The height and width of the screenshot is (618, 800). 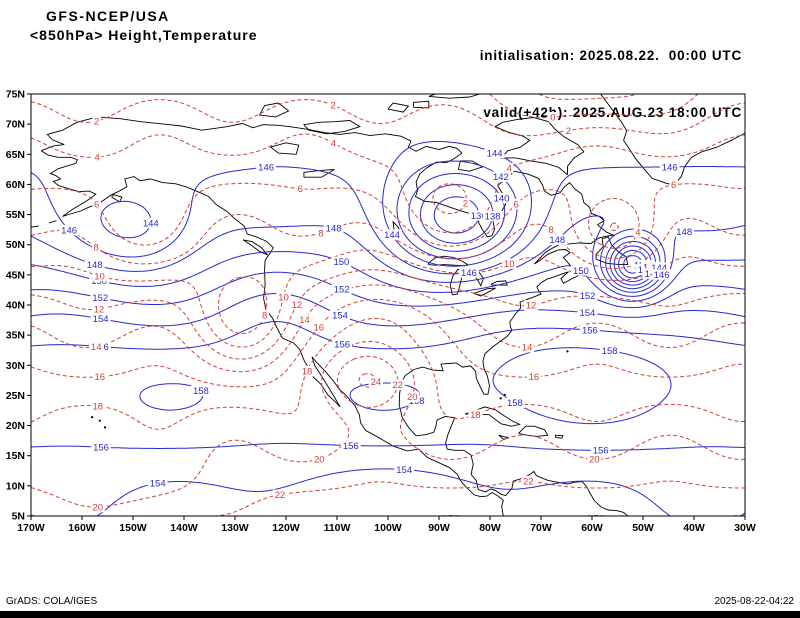 I want to click on svg-text: 90W, so click(x=439, y=528).